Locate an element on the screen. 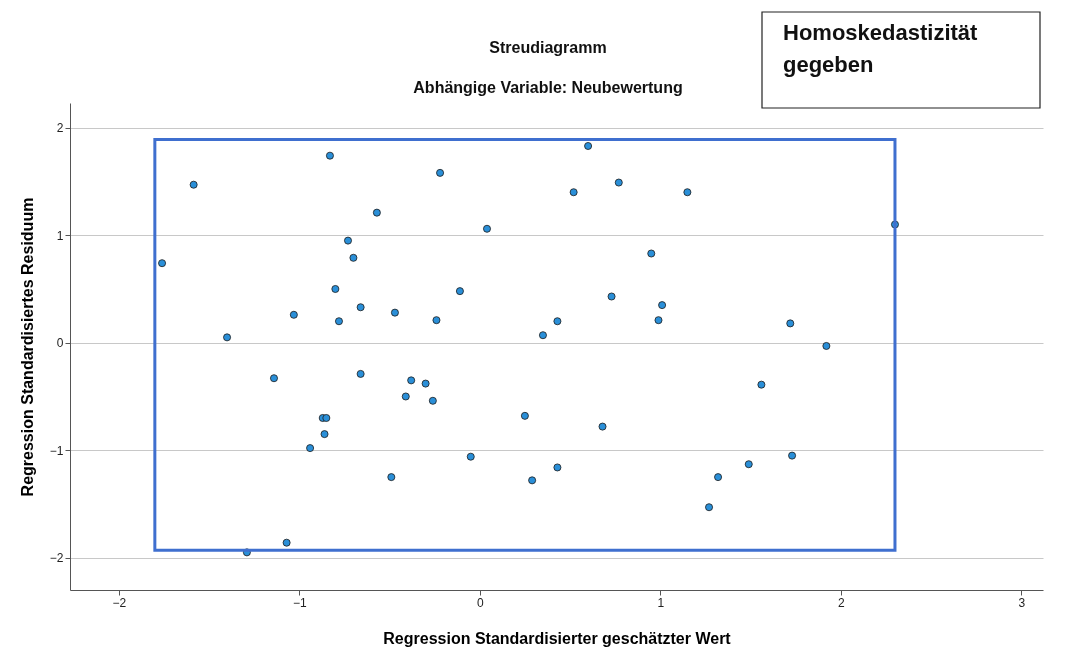  chart-subtitle: Abhängige Variable: Neubewertung is located at coordinates (548, 87).